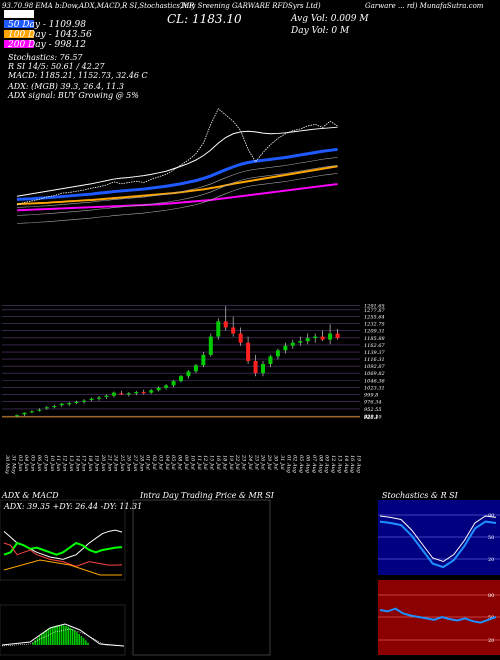 The width and height of the screenshot is (500, 660). What do you see at coordinates (250, 6) in the screenshot?
I see `header-top-line-mid: Tilly Sreening GARWARE RFDSyrs Ltd)` at bounding box center [250, 6].